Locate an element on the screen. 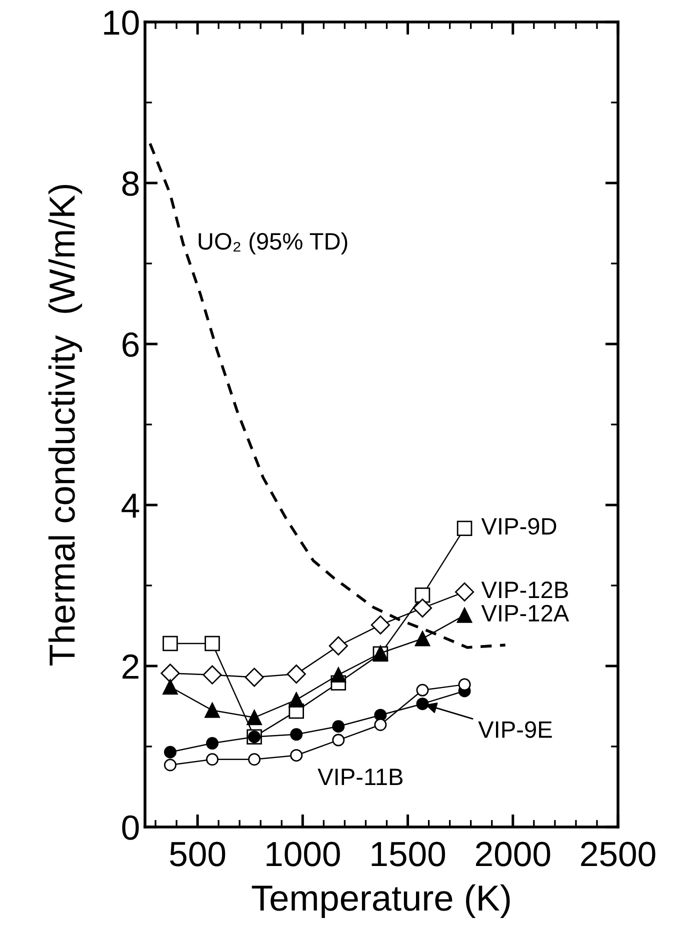 The height and width of the screenshot is (945, 675). y-tick-label: 6 is located at coordinates (130, 344).